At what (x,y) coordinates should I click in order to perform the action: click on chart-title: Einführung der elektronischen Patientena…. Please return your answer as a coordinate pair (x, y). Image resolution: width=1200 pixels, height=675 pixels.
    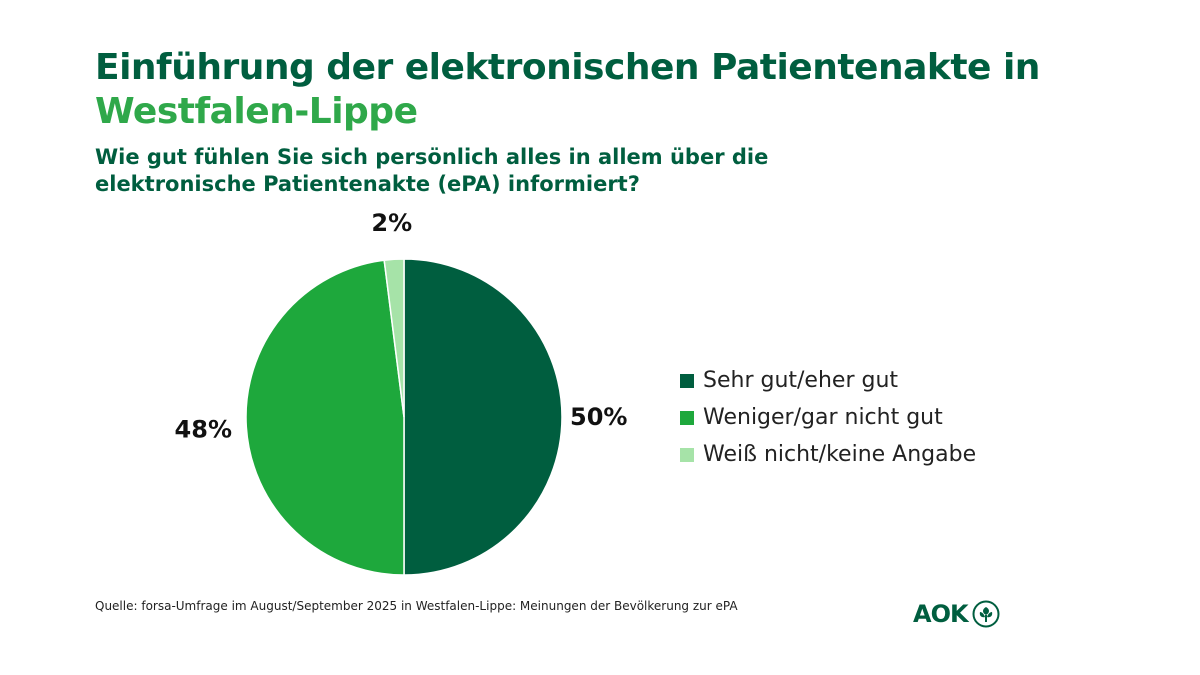
    Looking at the image, I should click on (595, 90).